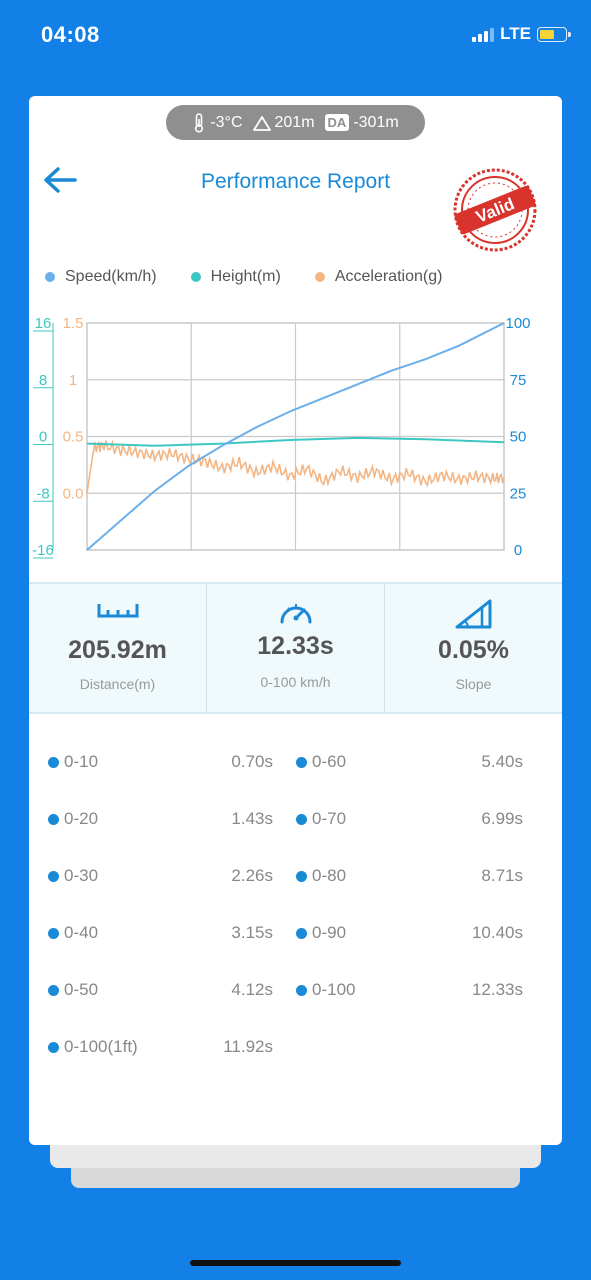 The image size is (591, 1280). Describe the element at coordinates (295, 614) in the screenshot. I see `speedometer-icon` at that location.